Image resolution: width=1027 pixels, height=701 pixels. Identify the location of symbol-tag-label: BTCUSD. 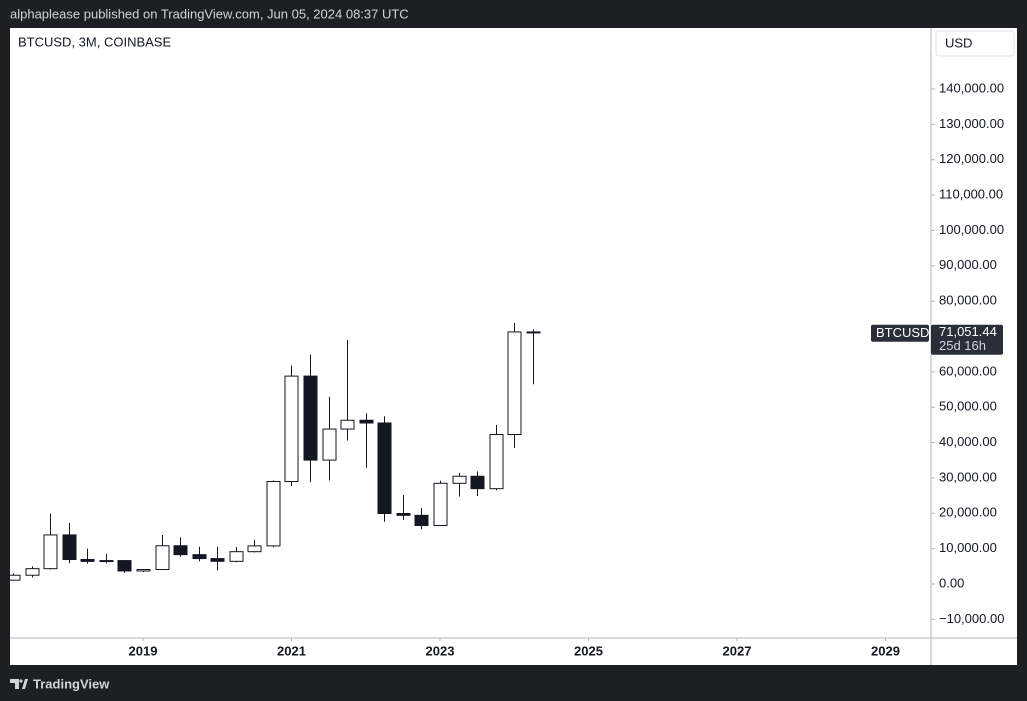
(902, 332).